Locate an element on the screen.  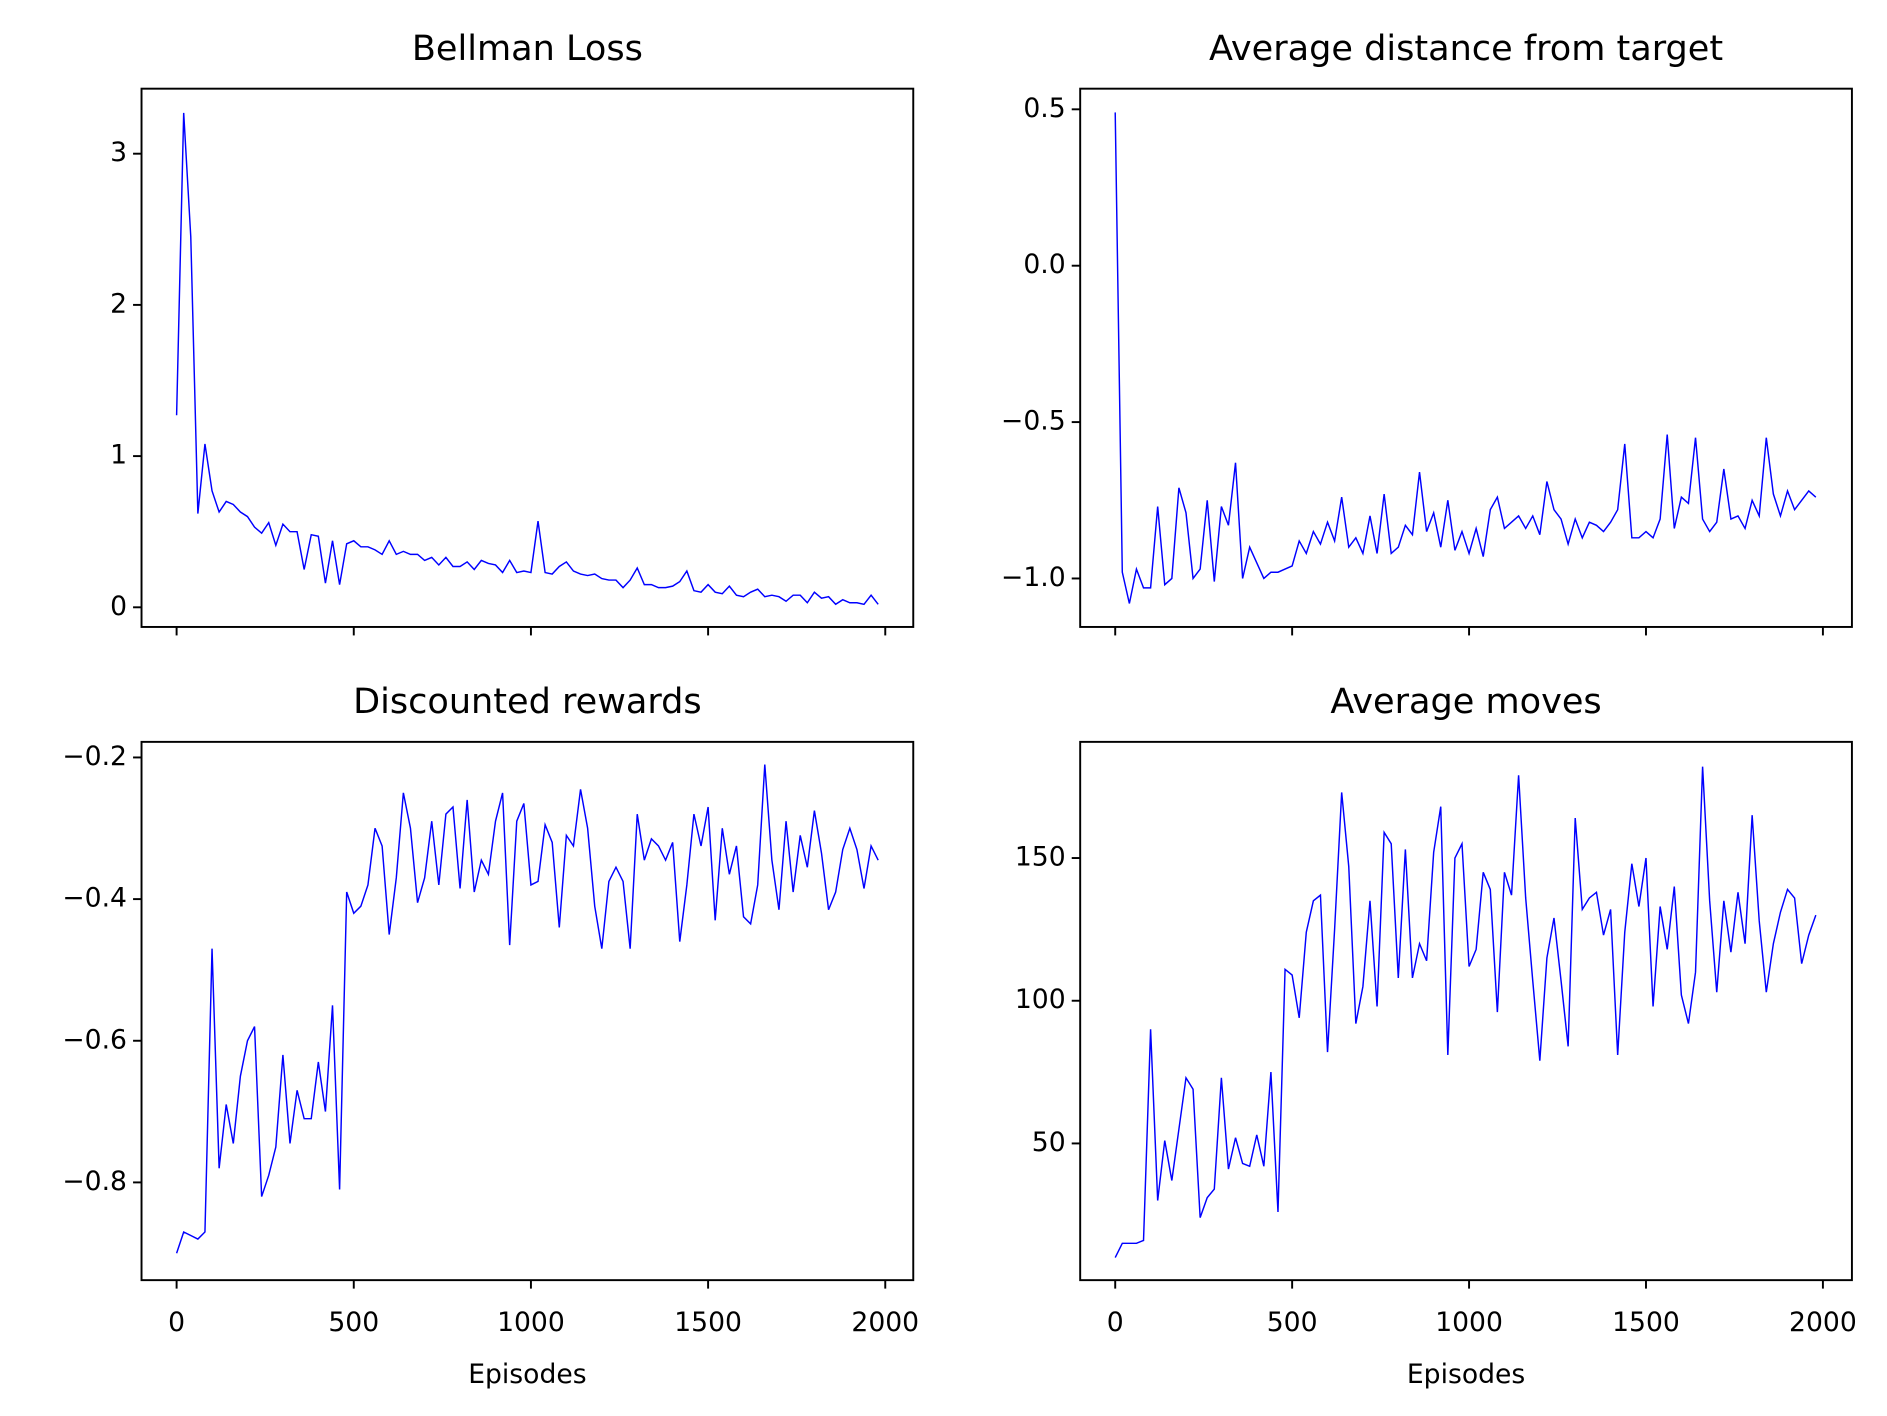
y-tick-label: 100 is located at coordinates (1040, 999).